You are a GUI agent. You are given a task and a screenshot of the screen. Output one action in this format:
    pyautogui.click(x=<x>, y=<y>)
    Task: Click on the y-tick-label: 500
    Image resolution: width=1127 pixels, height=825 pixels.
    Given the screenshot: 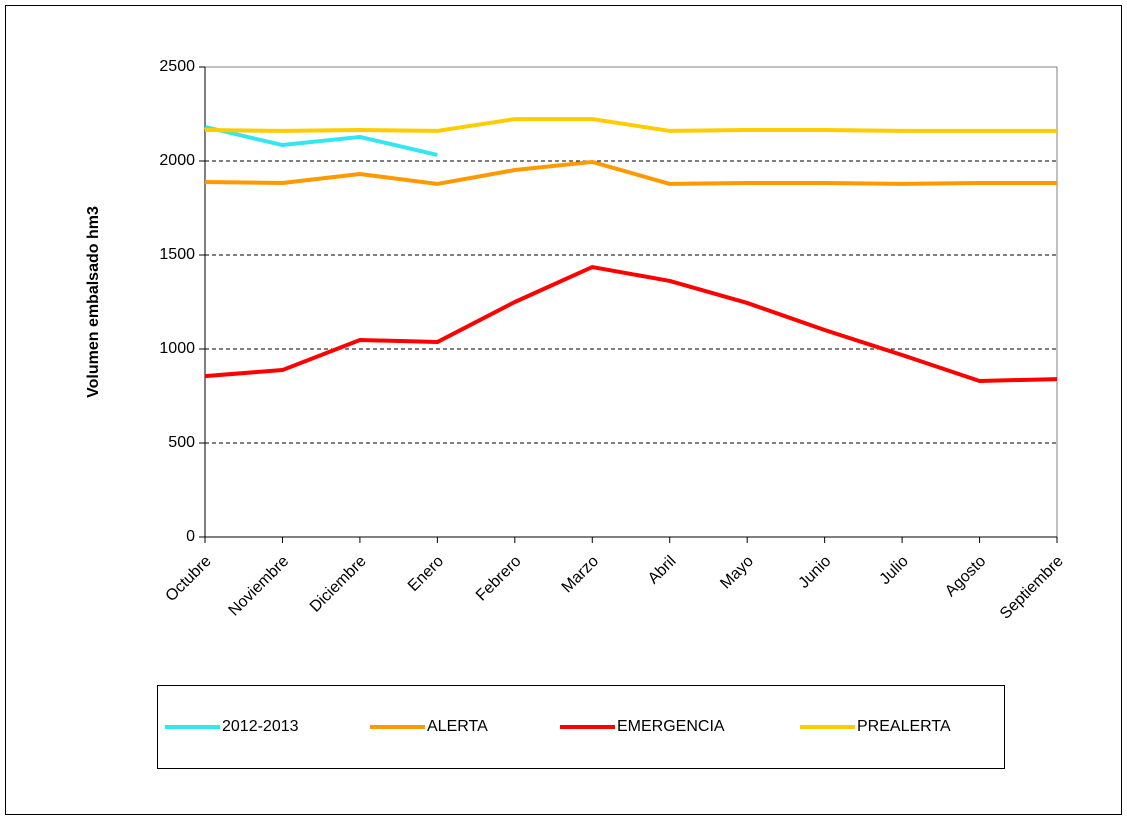 What is the action you would take?
    pyautogui.click(x=181, y=442)
    